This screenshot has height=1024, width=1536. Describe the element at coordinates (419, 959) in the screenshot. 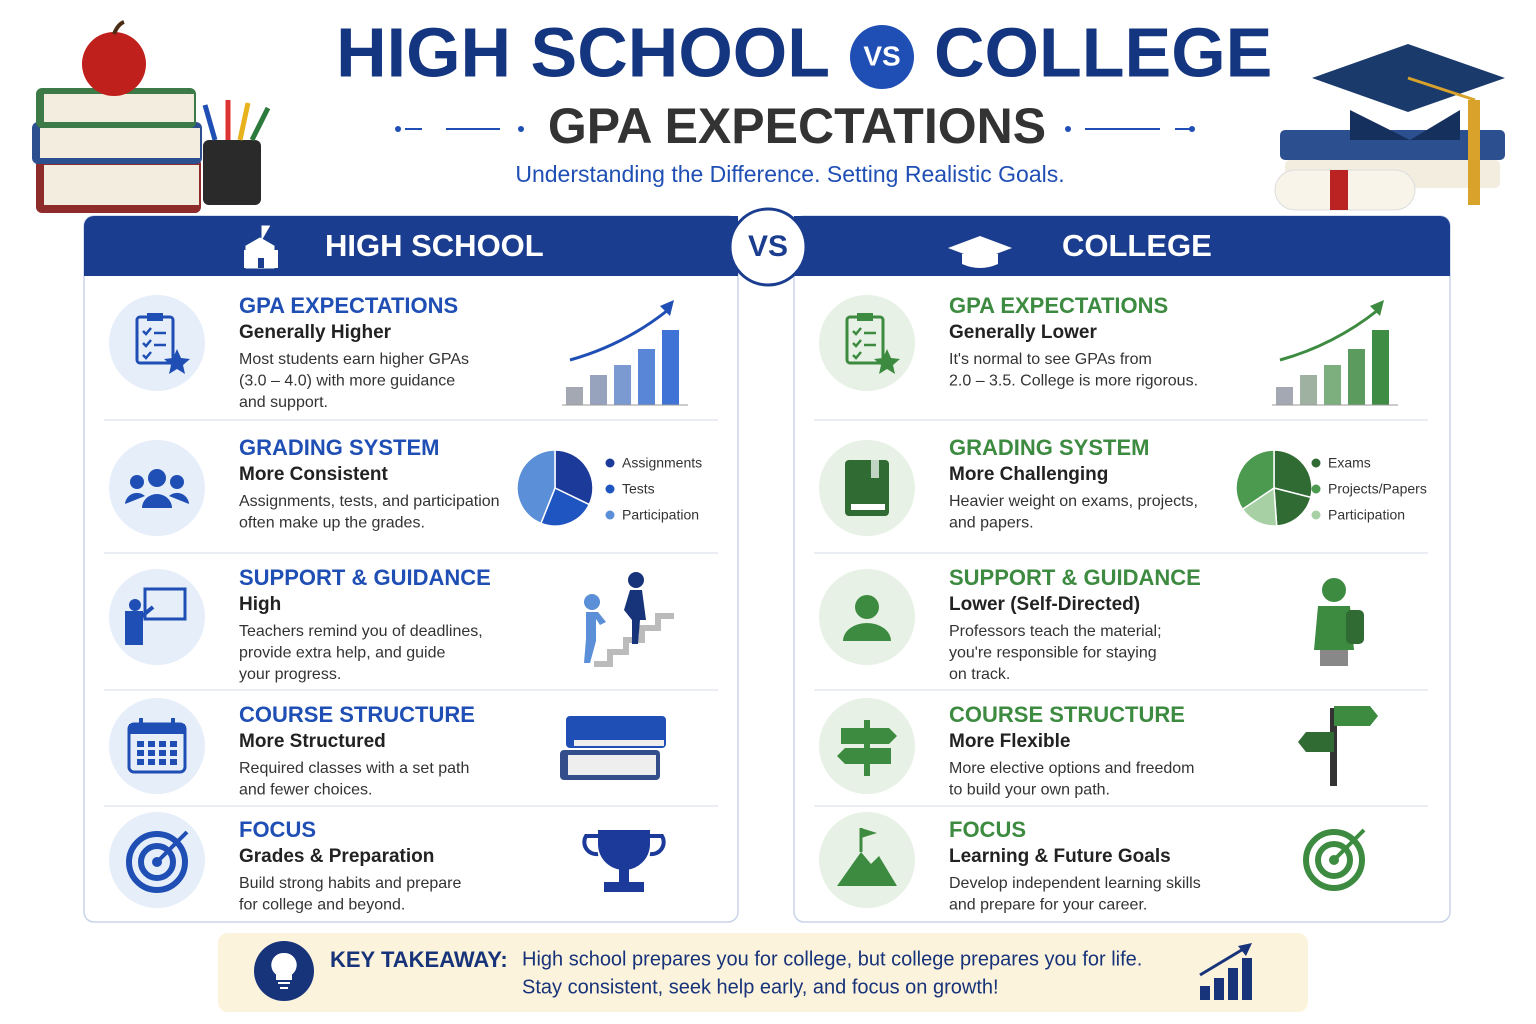

I see `takeaway-label: KEY TAKEAWAY:` at that location.